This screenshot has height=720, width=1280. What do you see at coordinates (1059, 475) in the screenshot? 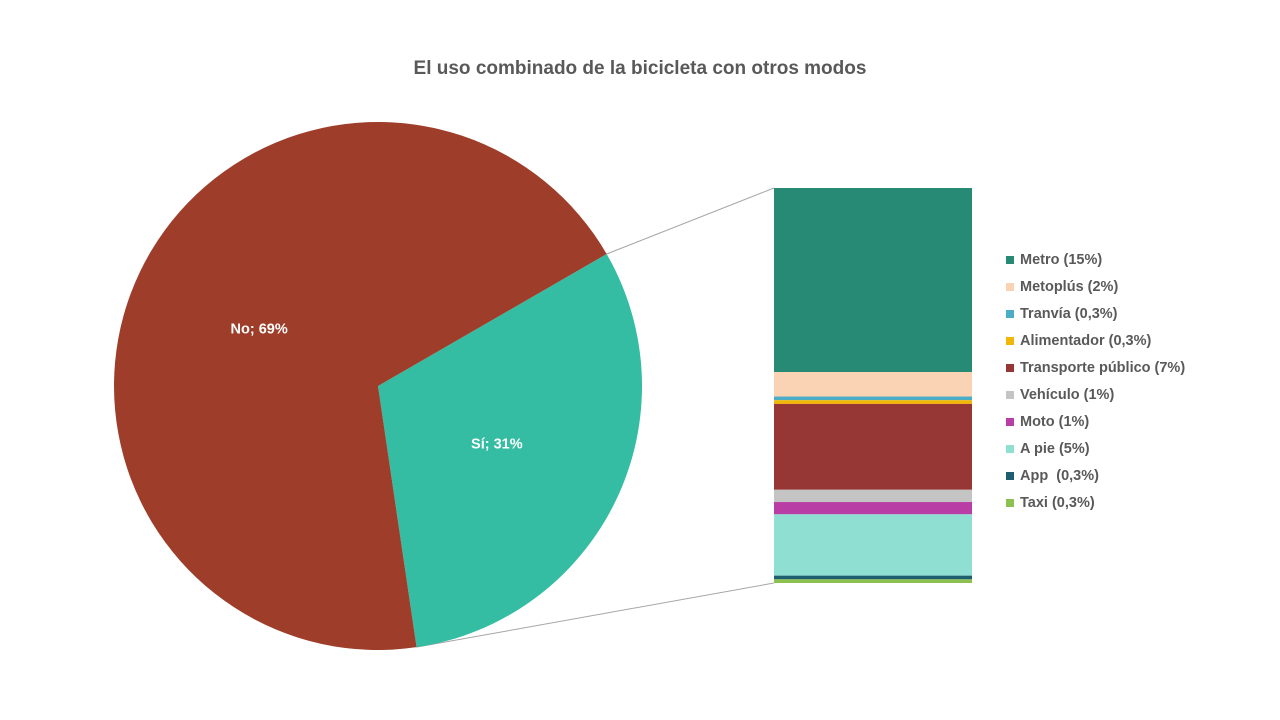
I see `legend-label: App (0,3%)` at bounding box center [1059, 475].